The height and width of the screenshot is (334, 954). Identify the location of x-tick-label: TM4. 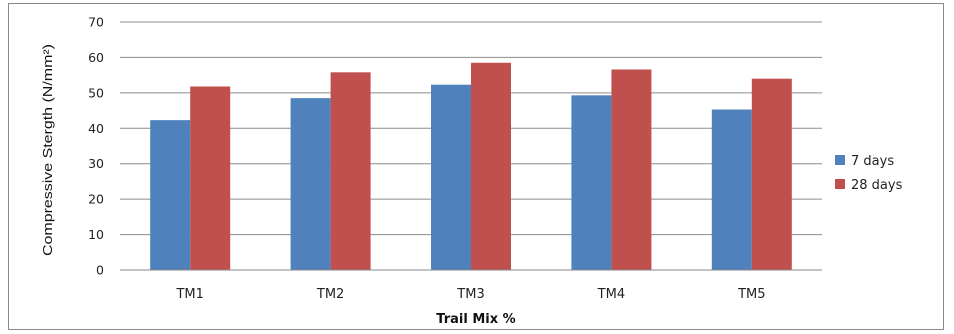
(611, 294).